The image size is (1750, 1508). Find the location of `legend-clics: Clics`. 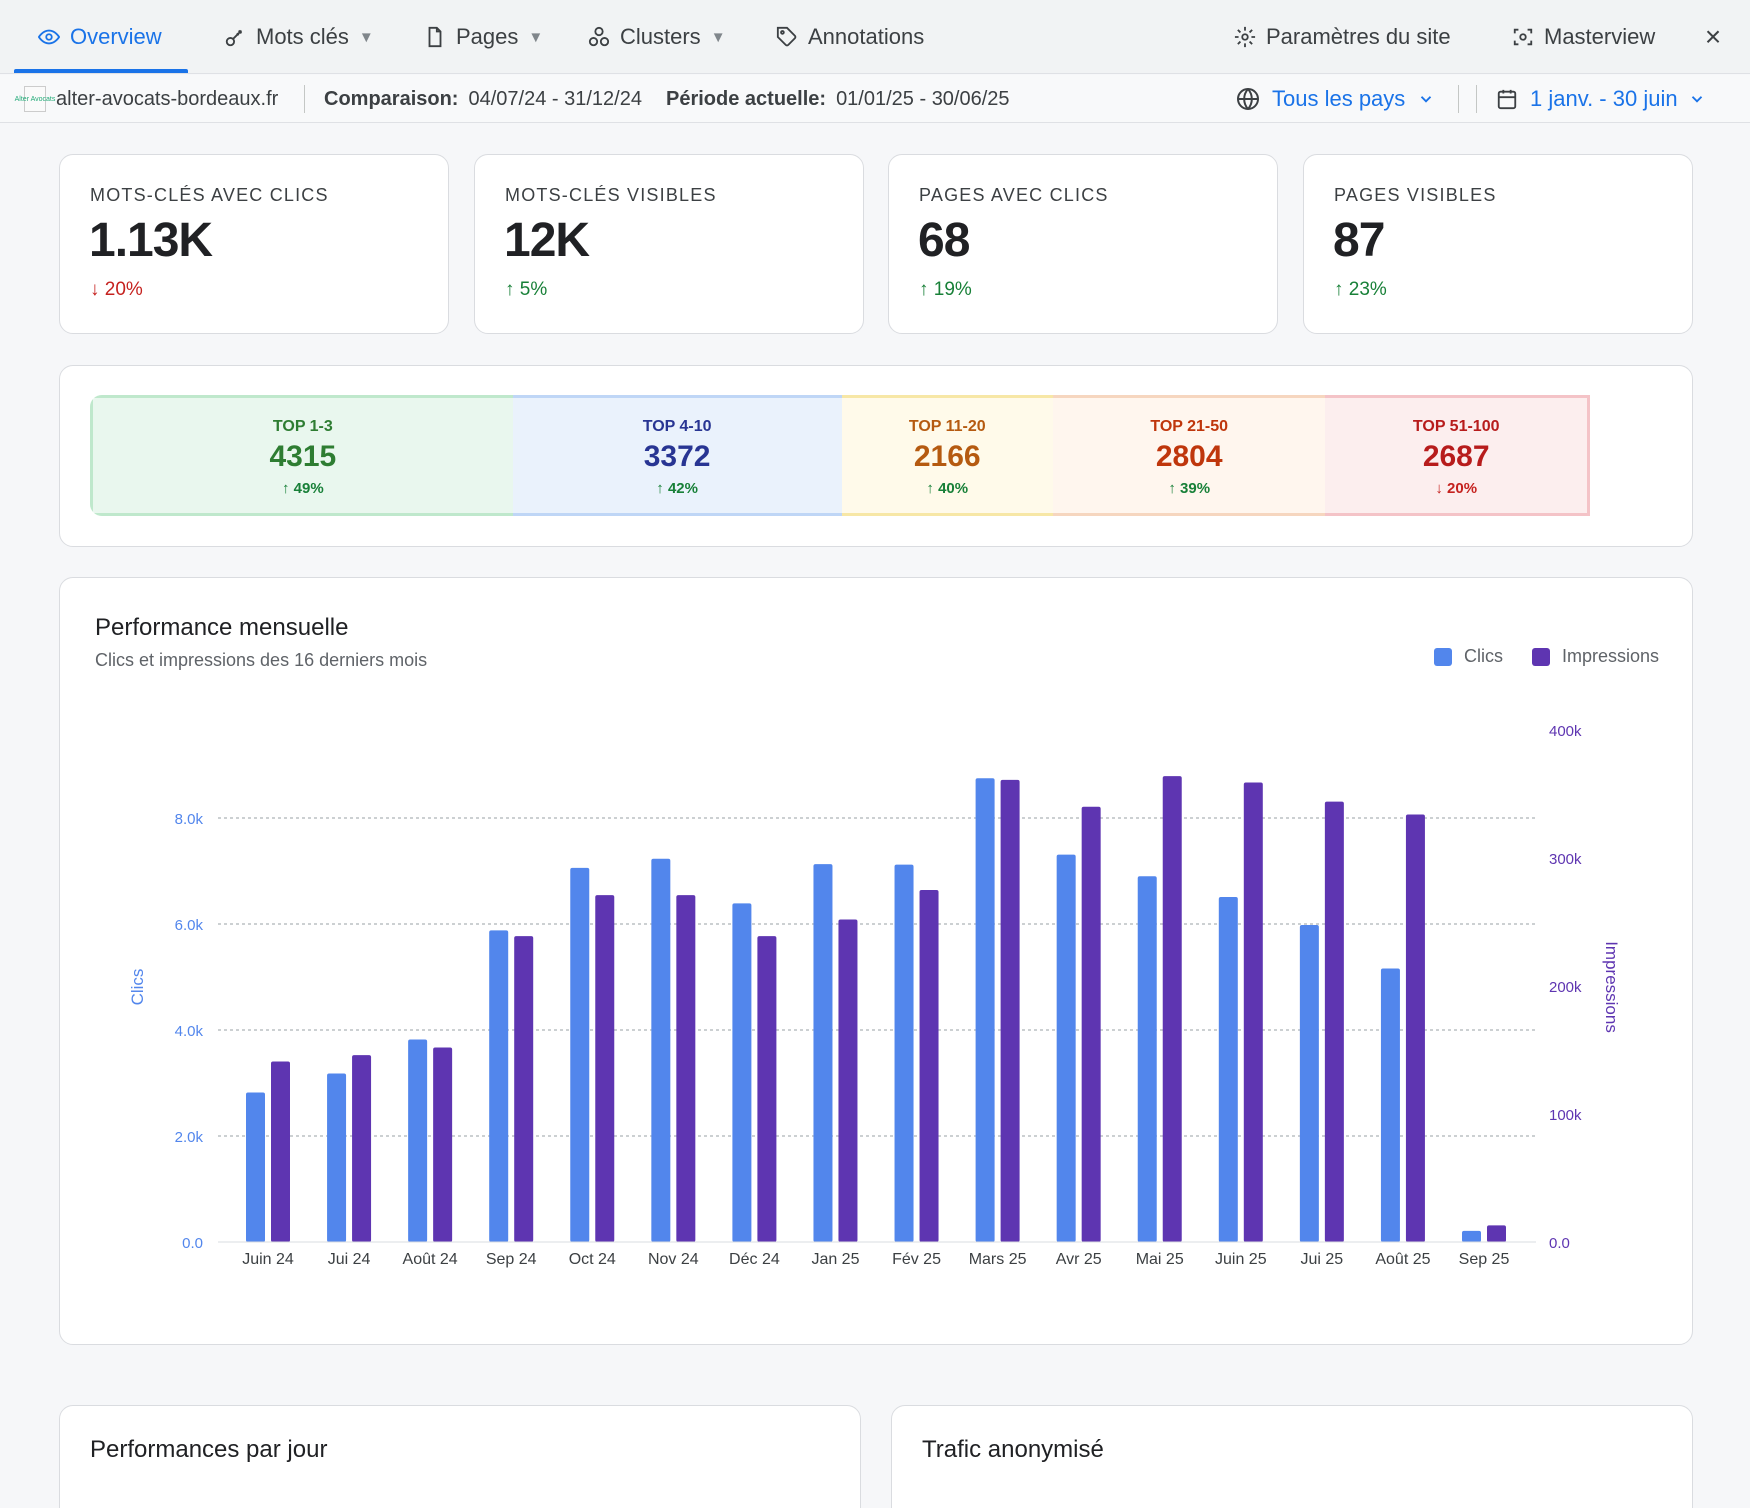

legend-clics: Clics is located at coordinates (1468, 656).